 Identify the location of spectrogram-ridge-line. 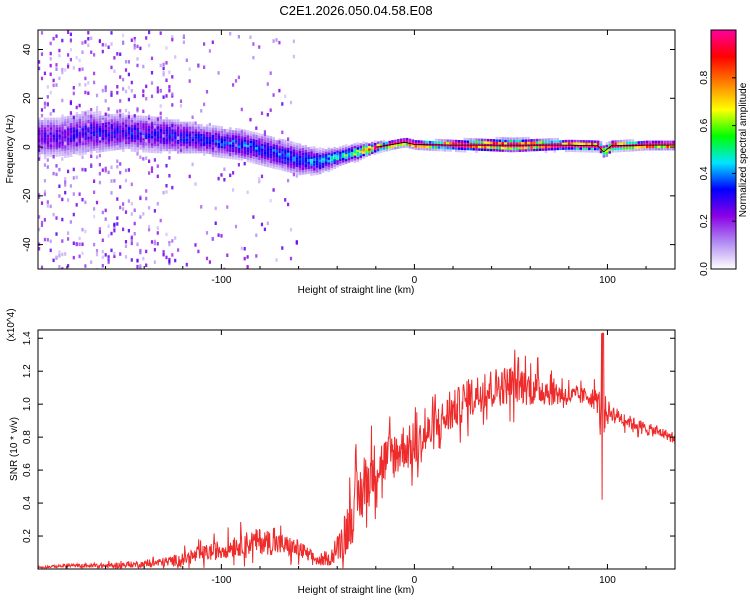
(525, 147).